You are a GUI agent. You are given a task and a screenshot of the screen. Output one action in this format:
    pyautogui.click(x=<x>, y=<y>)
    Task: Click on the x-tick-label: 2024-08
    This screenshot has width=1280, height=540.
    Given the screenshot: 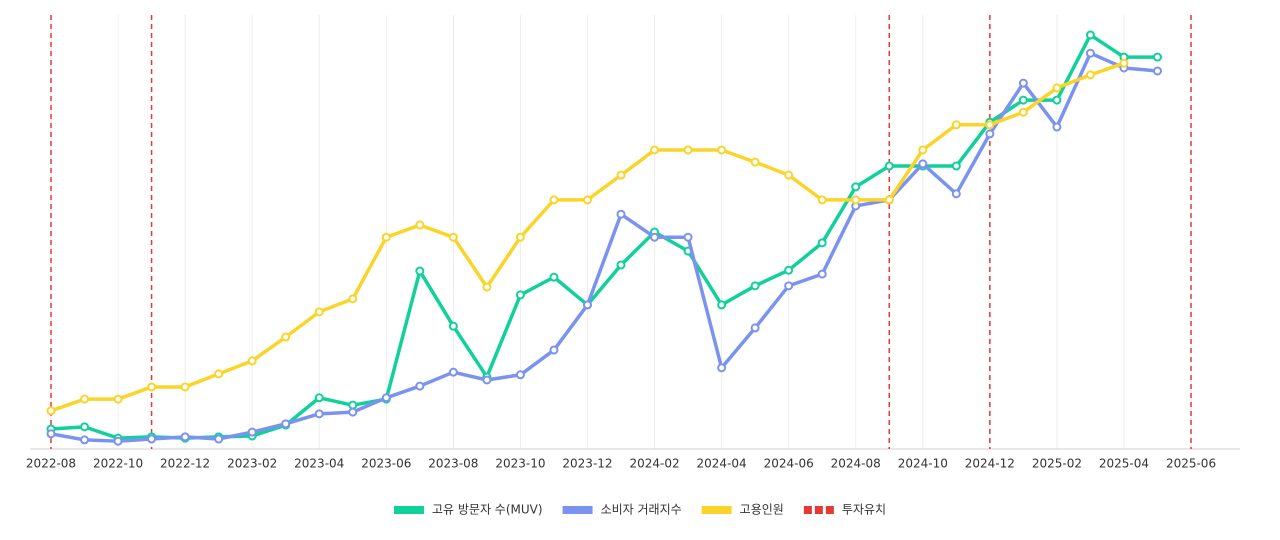 What is the action you would take?
    pyautogui.click(x=856, y=464)
    